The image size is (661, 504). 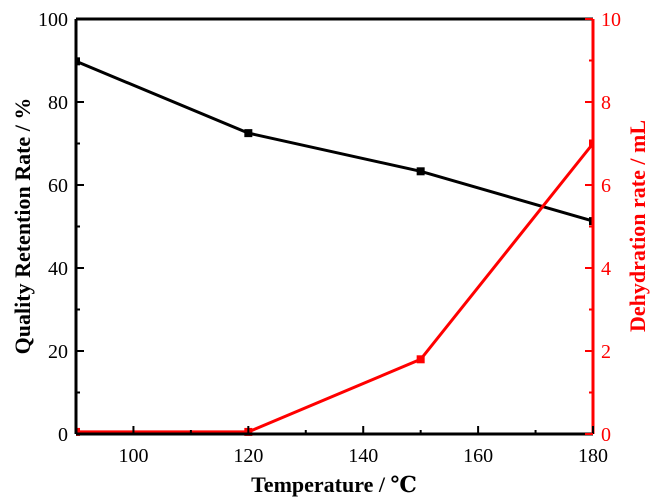 What do you see at coordinates (22, 226) in the screenshot?
I see `y-left-axis-title: Quality Retention Rate / %` at bounding box center [22, 226].